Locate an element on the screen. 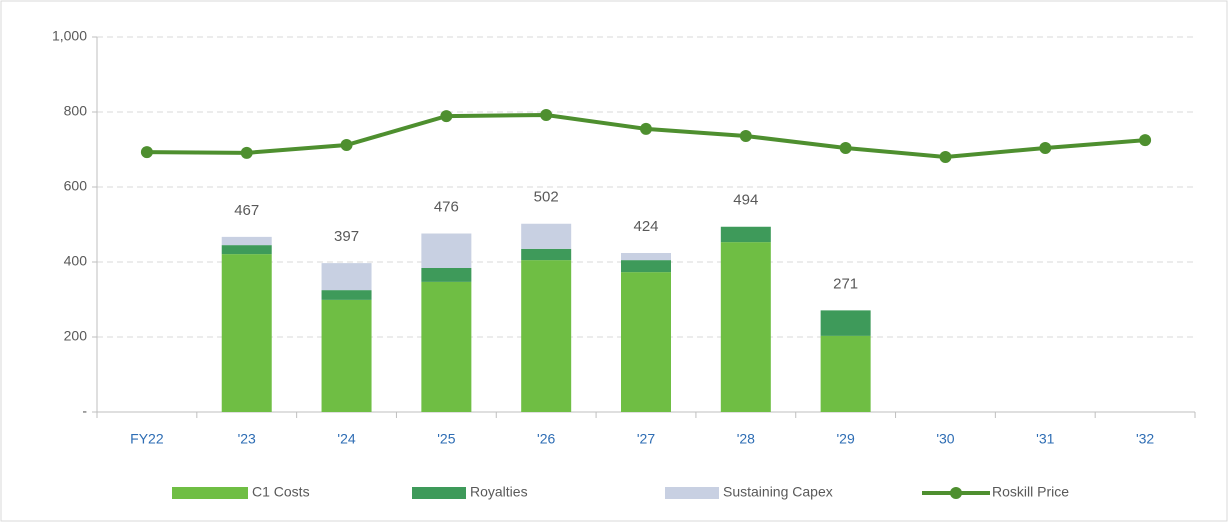 The image size is (1232, 529). x-tick-label: '30 is located at coordinates (945, 439).